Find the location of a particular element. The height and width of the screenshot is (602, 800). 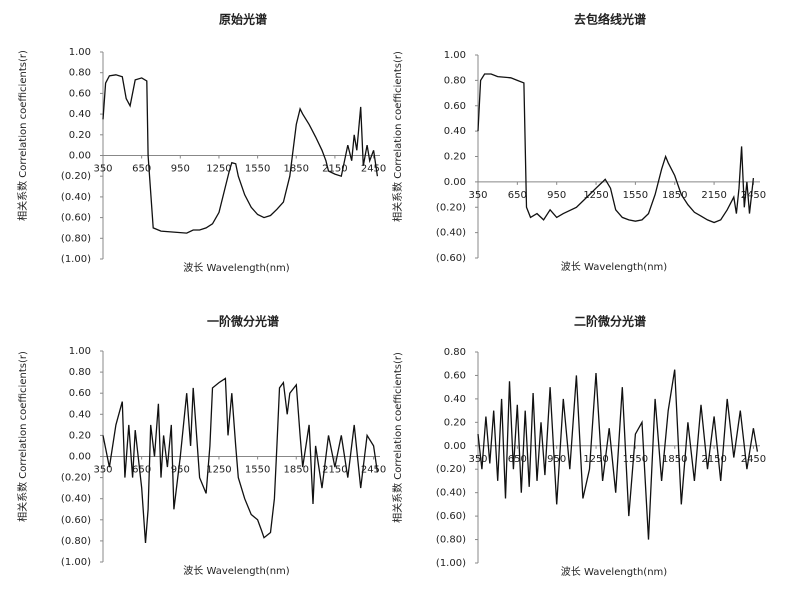

chart-title: 一阶微分光谱 is located at coordinates (243, 321).